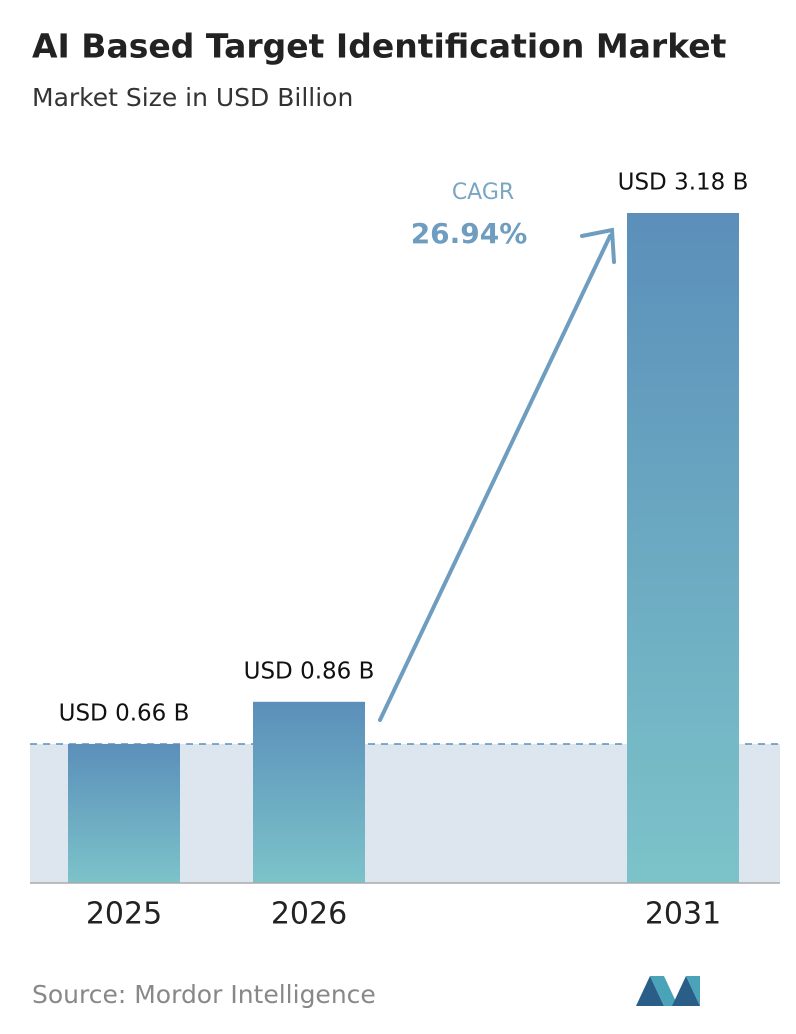 This screenshot has width=796, height=1034. What do you see at coordinates (204, 994) in the screenshot?
I see `source: Source: Mordor Intelligence` at bounding box center [204, 994].